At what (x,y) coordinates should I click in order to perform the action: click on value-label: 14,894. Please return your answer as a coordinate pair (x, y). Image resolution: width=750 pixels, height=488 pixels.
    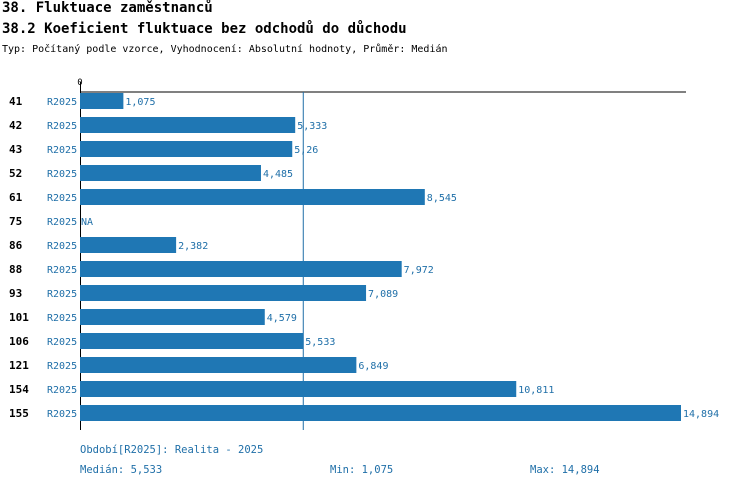
    Looking at the image, I should click on (701, 414).